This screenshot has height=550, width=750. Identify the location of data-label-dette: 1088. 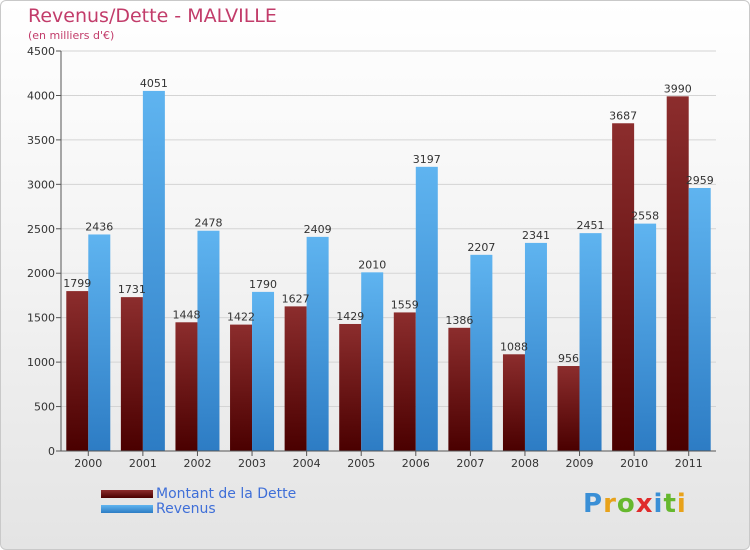
(514, 346).